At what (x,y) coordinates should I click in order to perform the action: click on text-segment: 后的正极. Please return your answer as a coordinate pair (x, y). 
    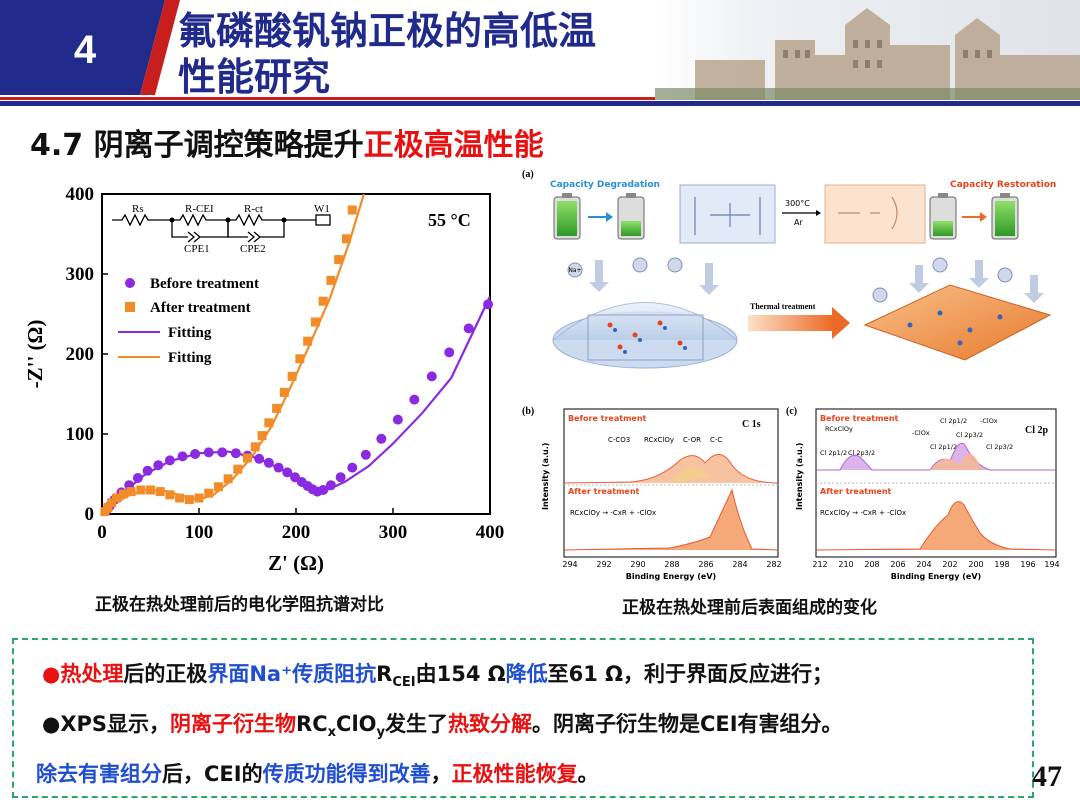
    Looking at the image, I should click on (165, 674).